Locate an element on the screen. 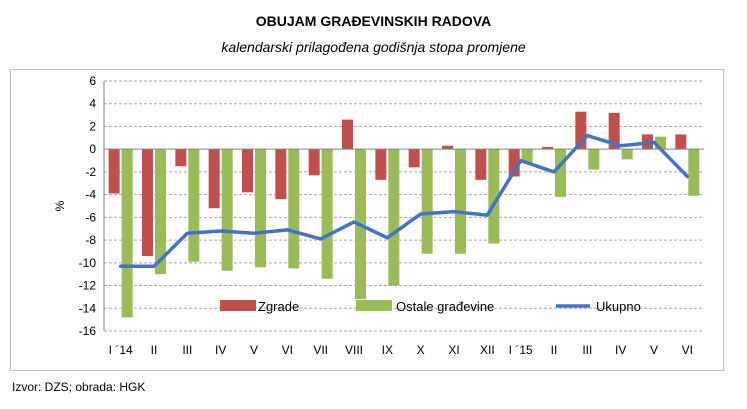 This screenshot has width=747, height=409. y-tick-label: -12 is located at coordinates (88, 286).